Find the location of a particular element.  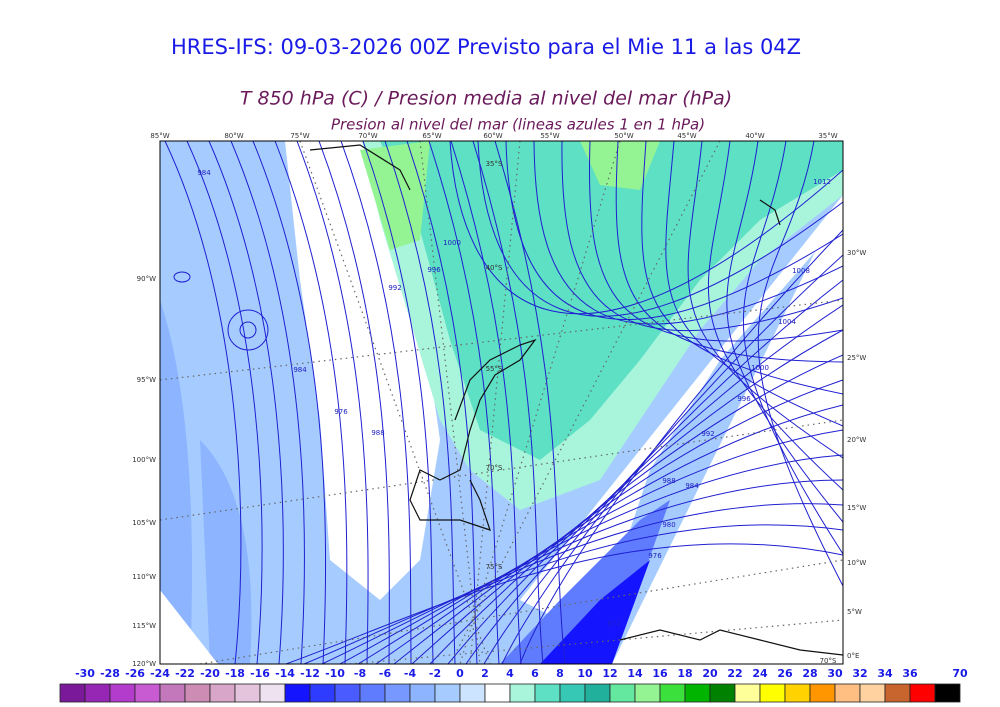

colorbar-label: -26 is located at coordinates (135, 673).